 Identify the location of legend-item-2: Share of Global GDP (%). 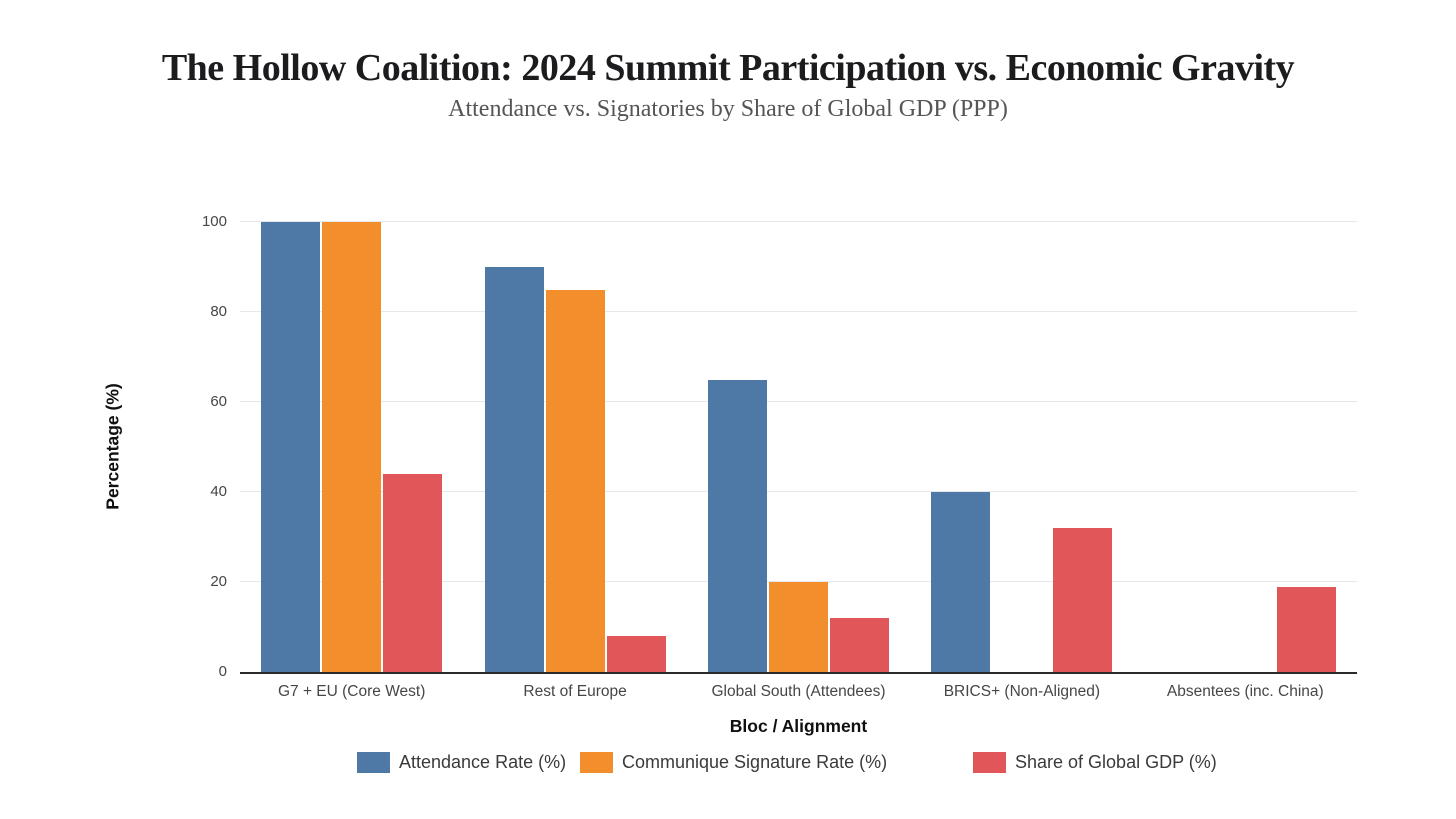
(1095, 762).